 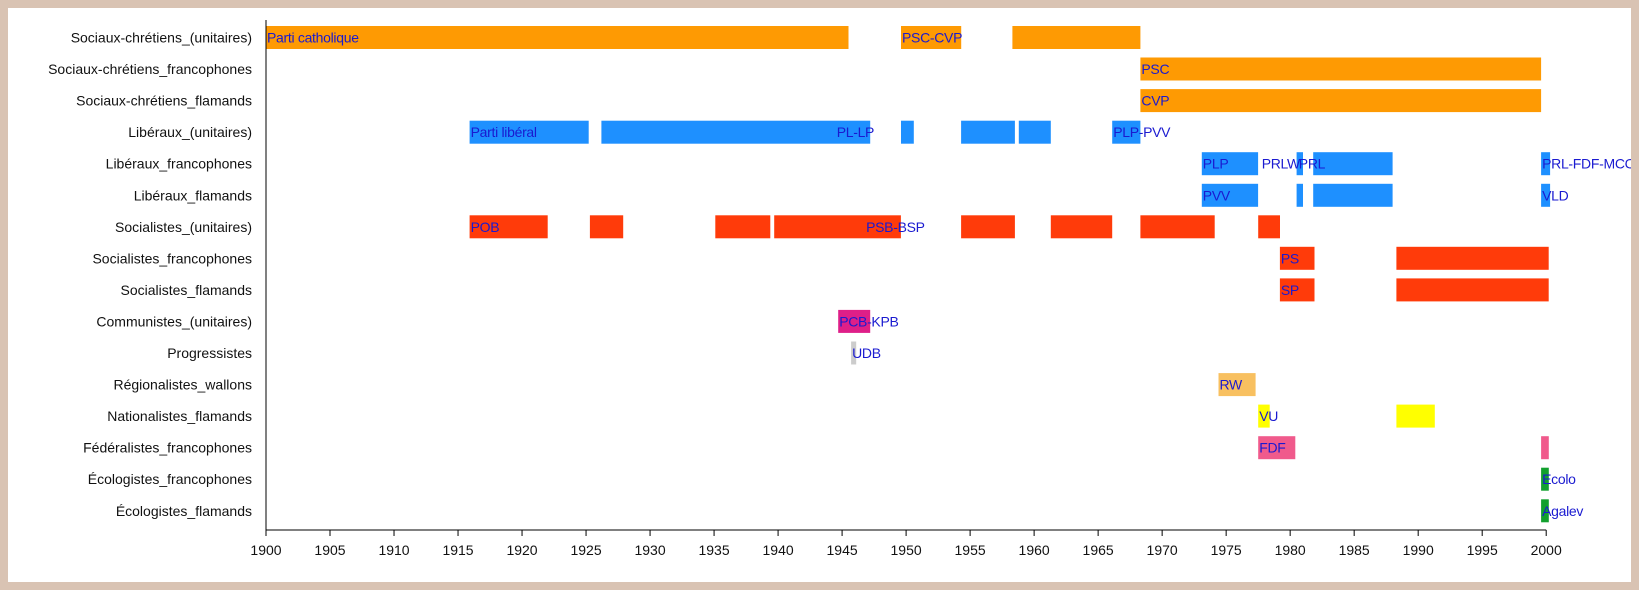 What do you see at coordinates (906, 550) in the screenshot?
I see `x-tick-label-1950: 1950` at bounding box center [906, 550].